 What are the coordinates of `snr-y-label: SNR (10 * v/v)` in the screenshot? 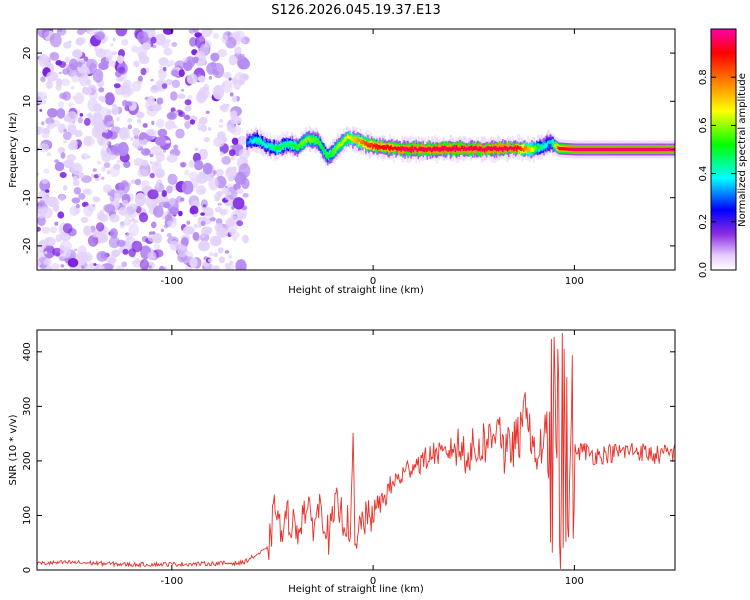 It's located at (13, 449).